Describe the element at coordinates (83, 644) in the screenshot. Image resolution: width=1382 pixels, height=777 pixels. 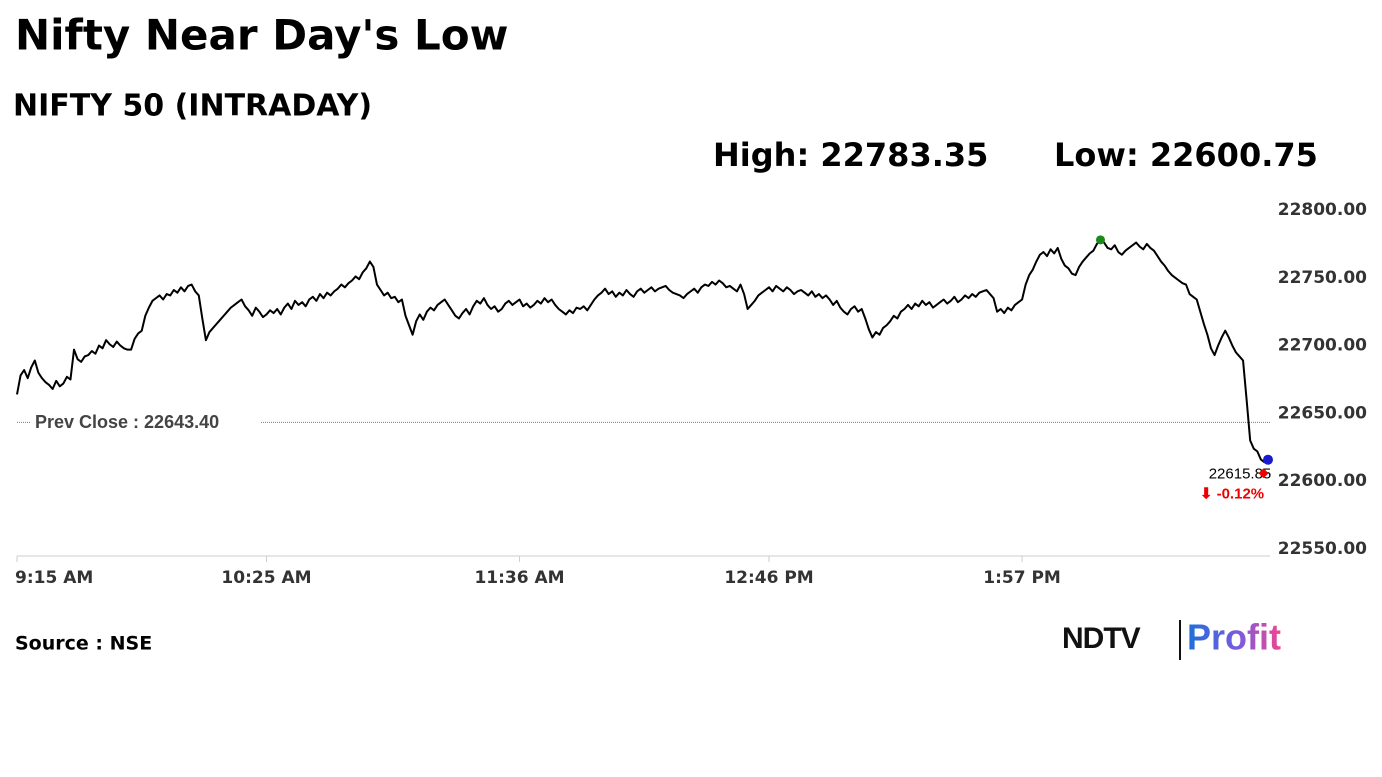
I see `source: Source : NSE` at that location.